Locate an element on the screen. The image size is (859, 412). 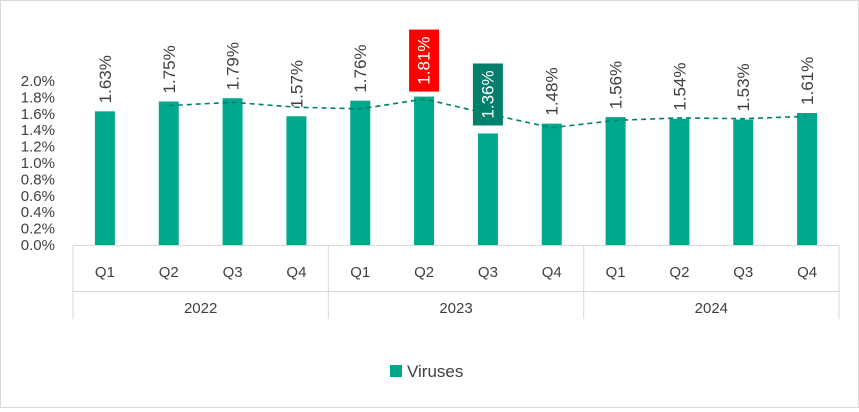
y-tick-label: 0.2% is located at coordinates (38, 229).